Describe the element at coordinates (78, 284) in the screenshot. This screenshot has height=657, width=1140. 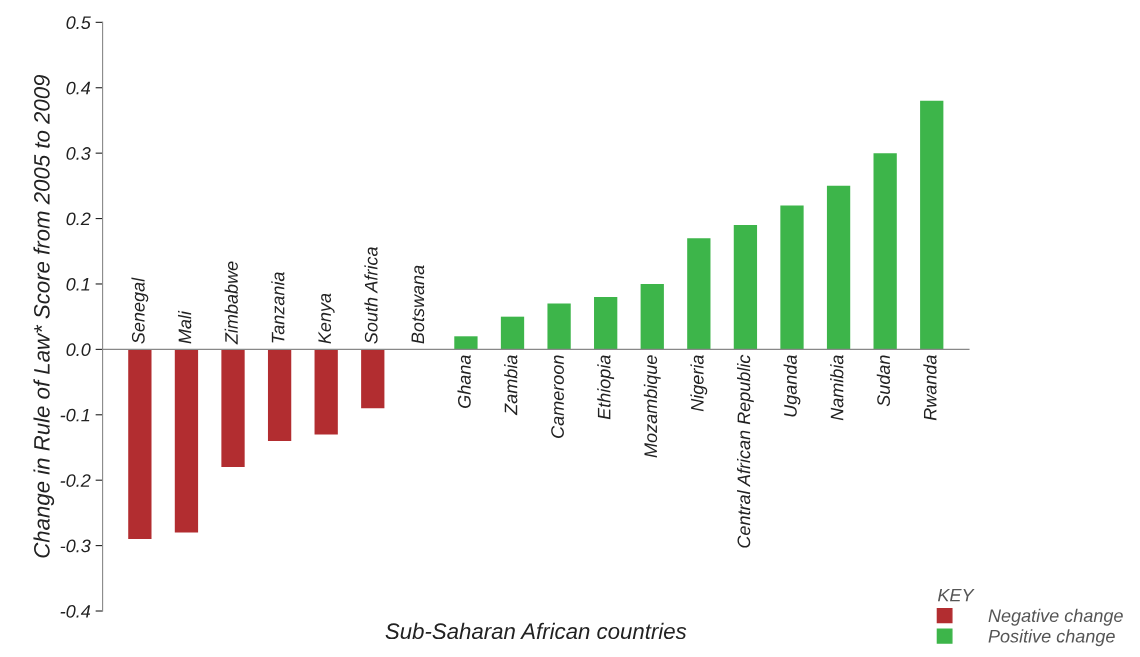
I see `y-tick-label: 0.1` at that location.